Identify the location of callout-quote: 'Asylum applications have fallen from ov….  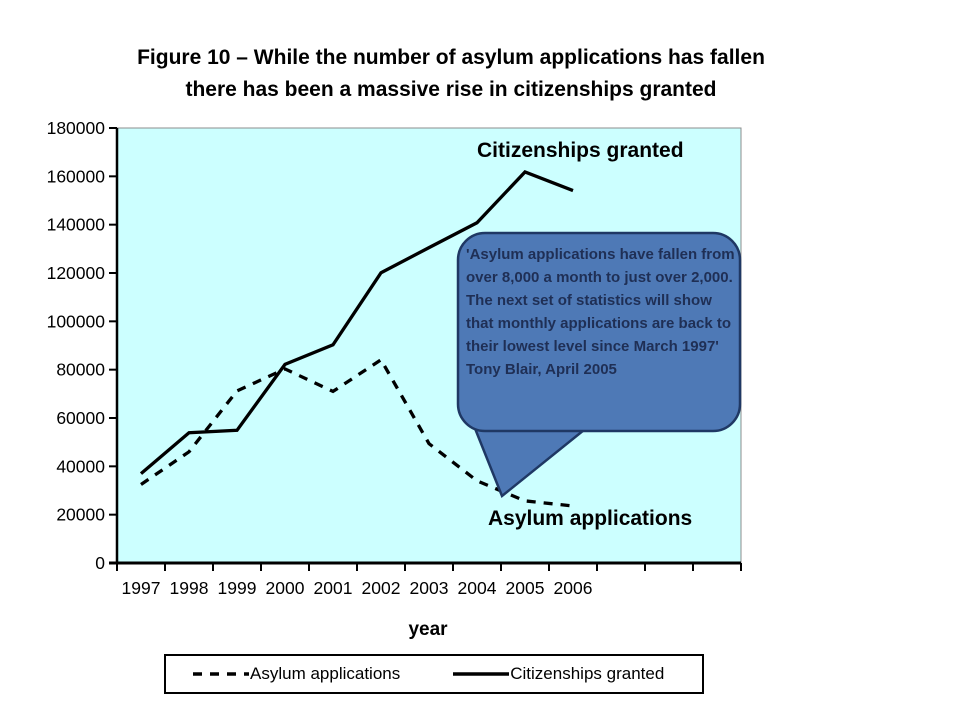
(600, 300).